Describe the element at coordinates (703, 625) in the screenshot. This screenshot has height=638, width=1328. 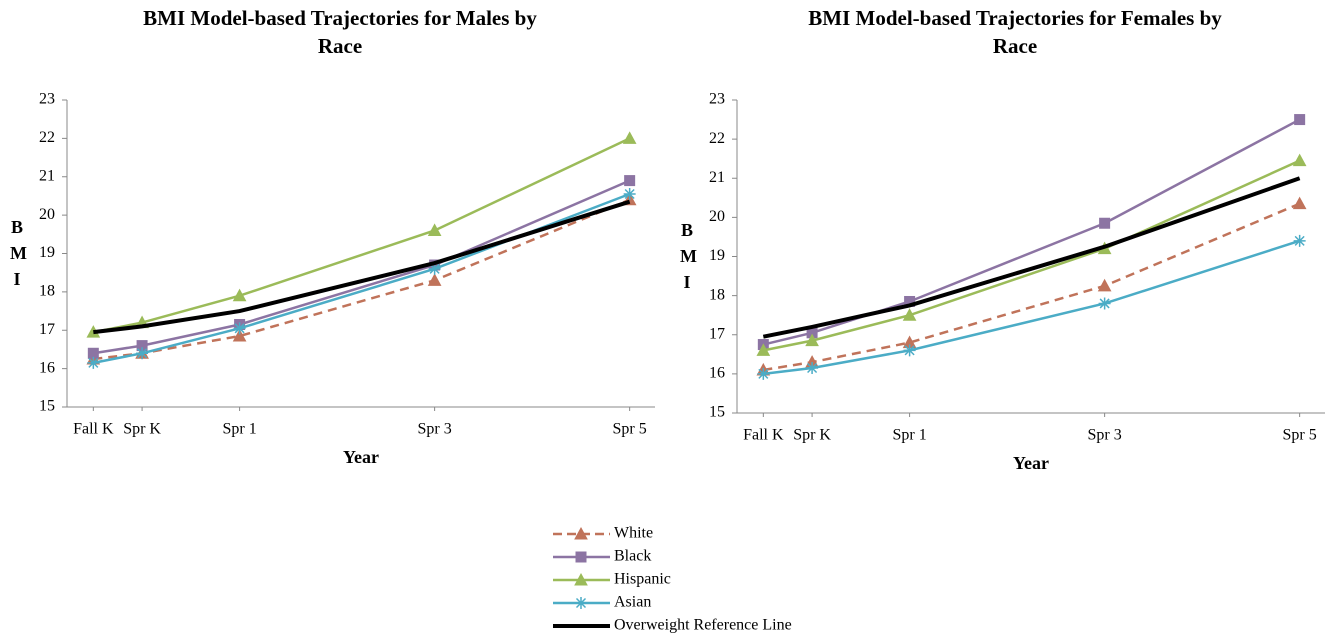
I see `legend-label: Overweight Reference Line` at that location.